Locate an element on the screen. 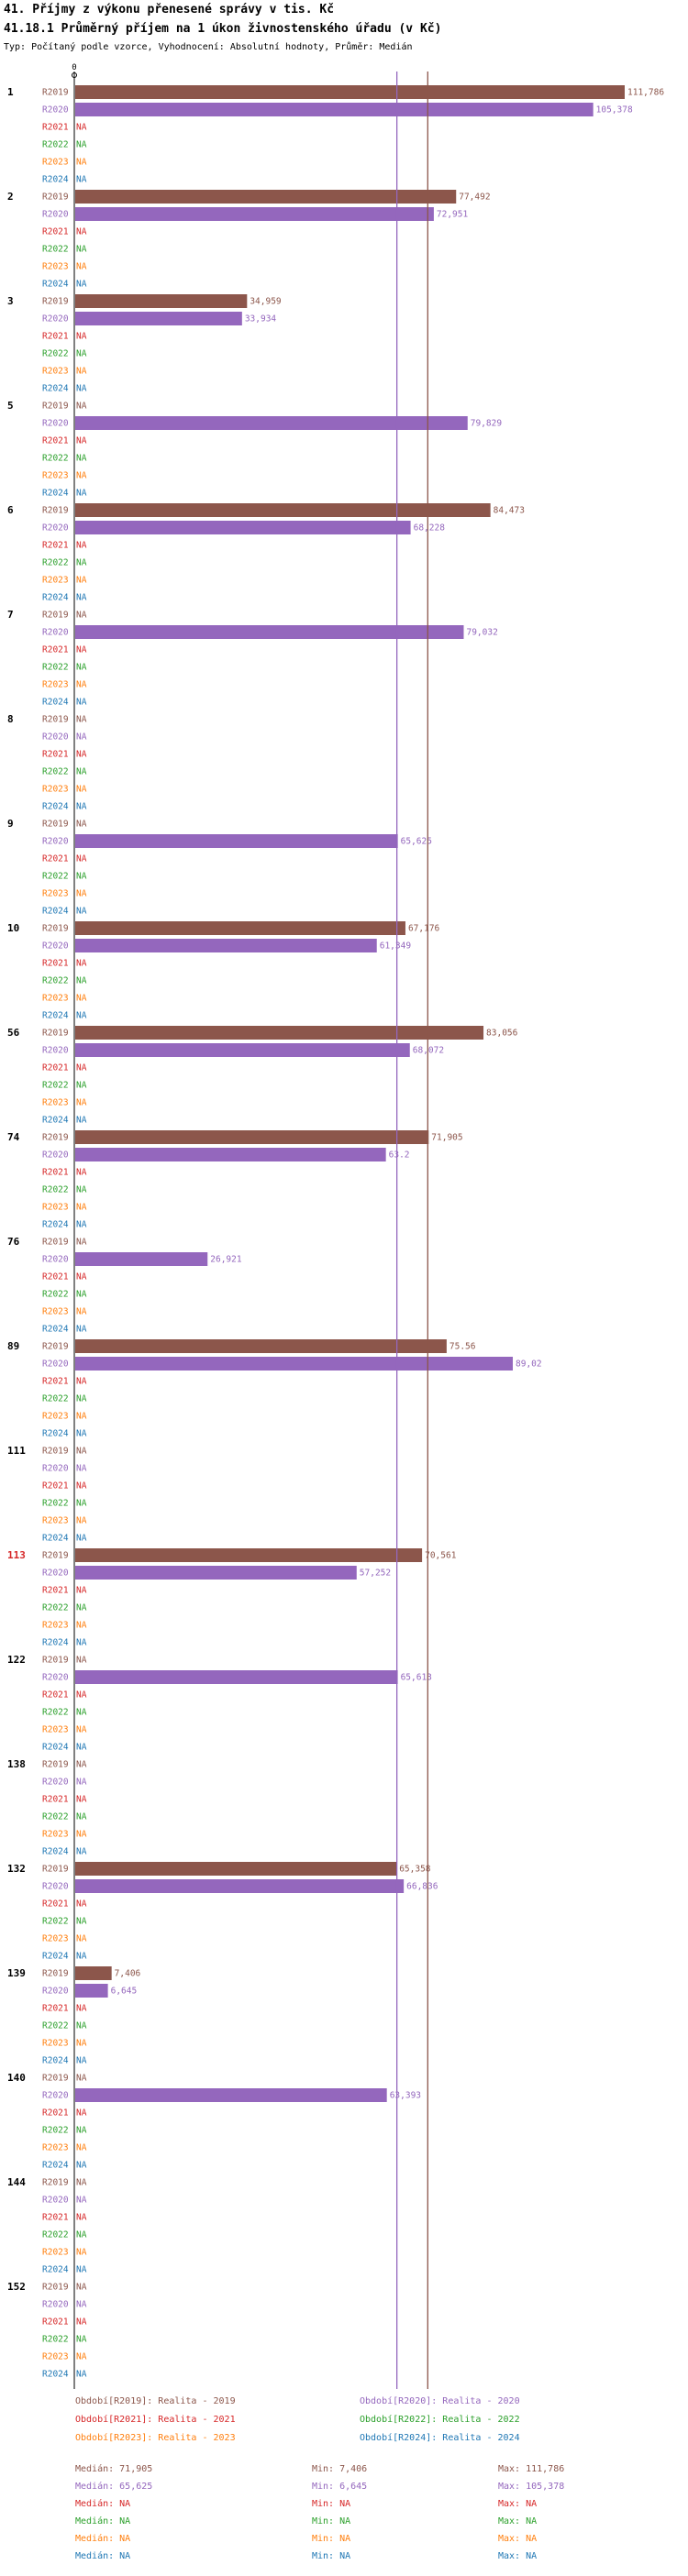 The height and width of the screenshot is (2576, 688). stat-median: Medián: 65,625 is located at coordinates (113, 2486).